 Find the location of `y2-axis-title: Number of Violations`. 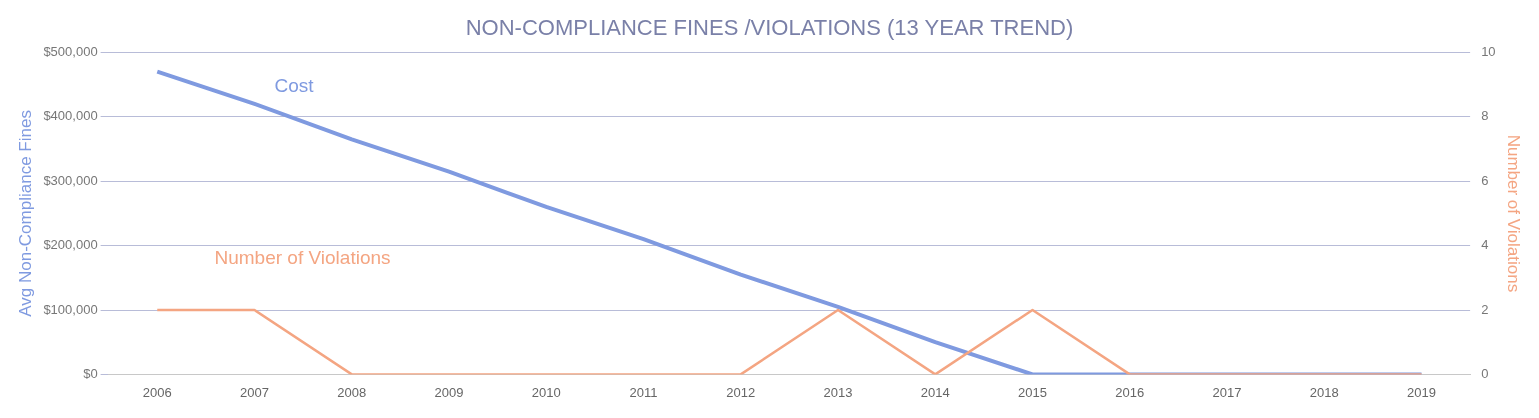

y2-axis-title: Number of Violations is located at coordinates (1514, 213).